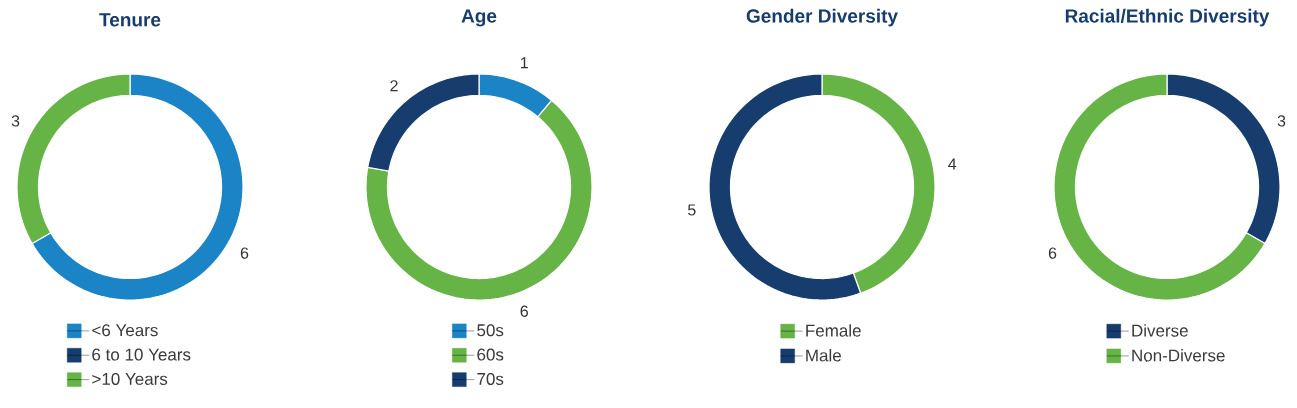 This screenshot has width=1297, height=408. What do you see at coordinates (1178, 355) in the screenshot?
I see `legend-label: Non-Diverse` at bounding box center [1178, 355].